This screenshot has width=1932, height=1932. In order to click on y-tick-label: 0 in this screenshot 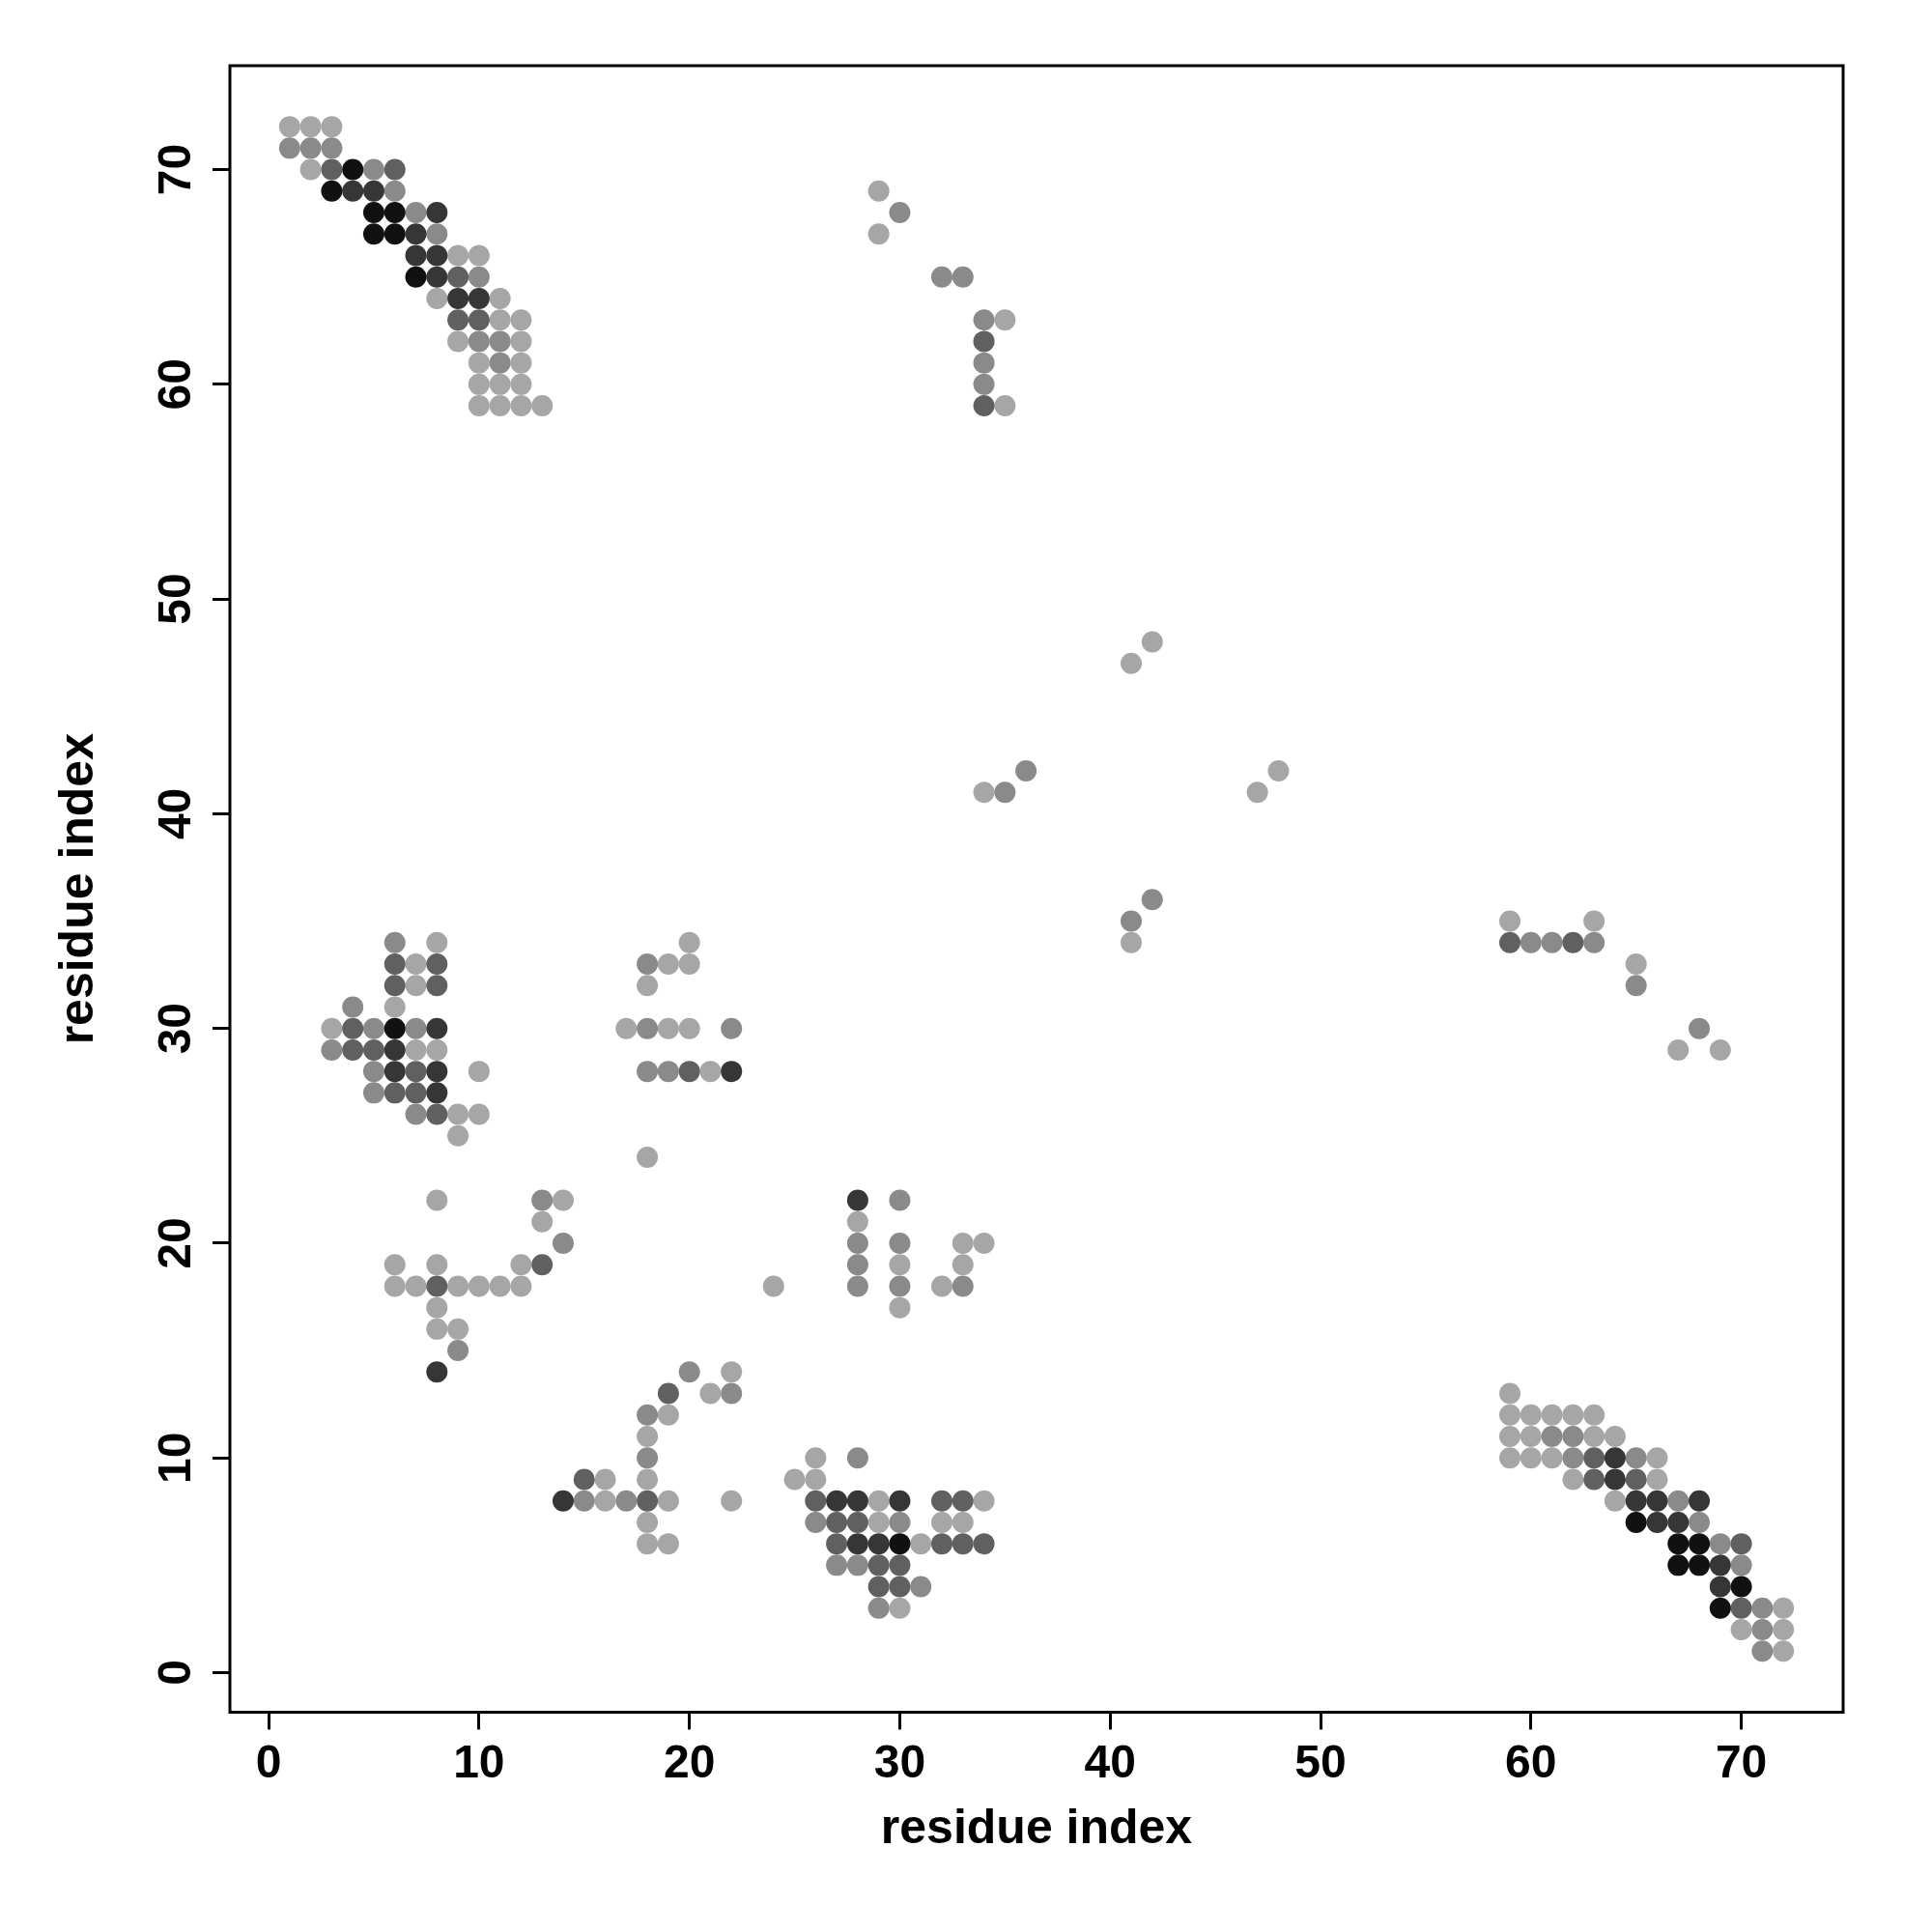, I will do `click(175, 1673)`.